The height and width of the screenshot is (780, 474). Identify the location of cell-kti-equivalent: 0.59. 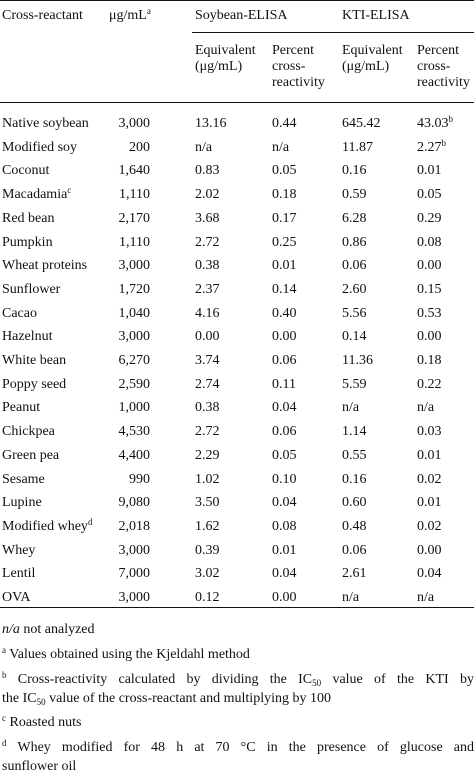
(354, 195).